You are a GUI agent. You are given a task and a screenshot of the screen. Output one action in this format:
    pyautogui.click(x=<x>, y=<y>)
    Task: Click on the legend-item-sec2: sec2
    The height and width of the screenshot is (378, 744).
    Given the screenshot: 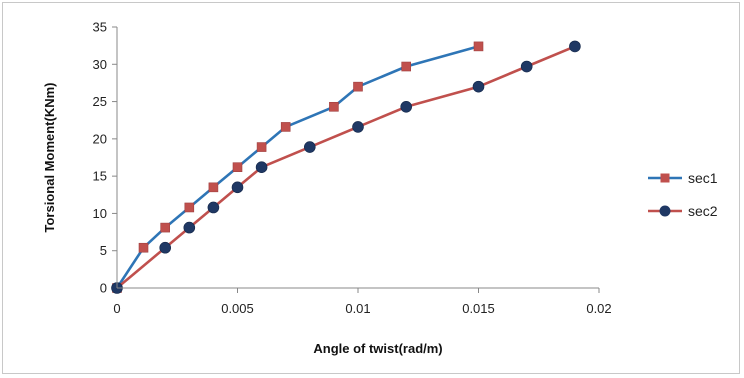 What is the action you would take?
    pyautogui.click(x=683, y=211)
    